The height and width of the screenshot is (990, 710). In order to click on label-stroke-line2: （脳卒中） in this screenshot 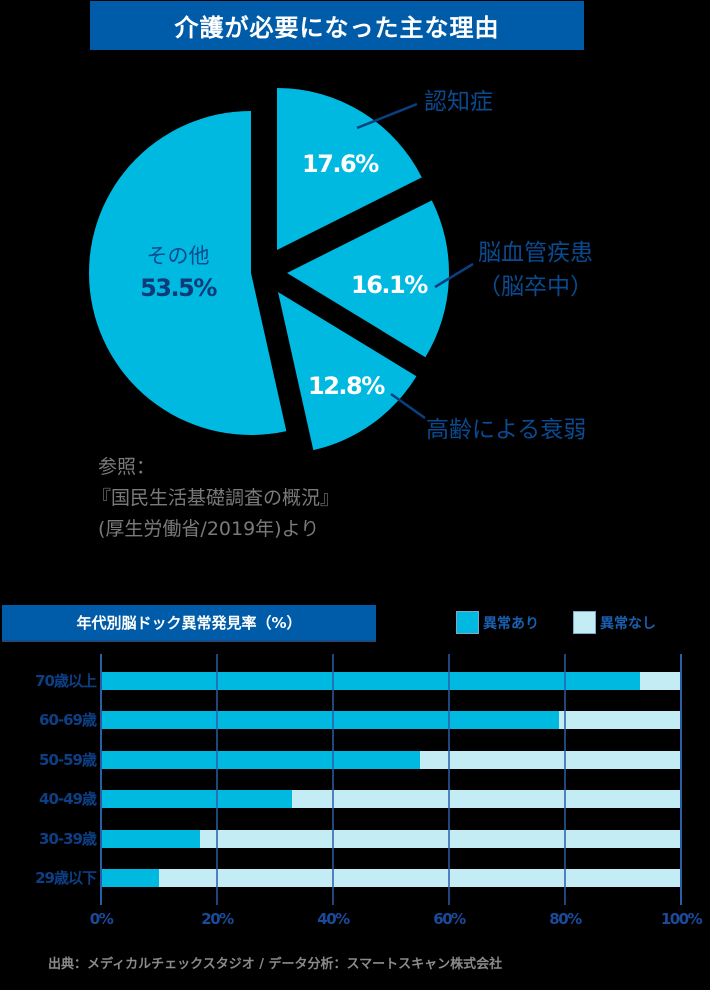, I will do `click(535, 287)`.